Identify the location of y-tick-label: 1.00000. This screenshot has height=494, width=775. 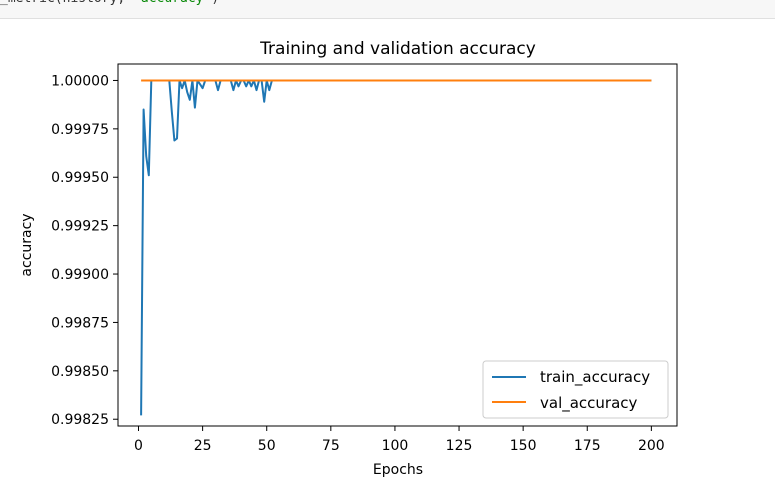
(80, 81).